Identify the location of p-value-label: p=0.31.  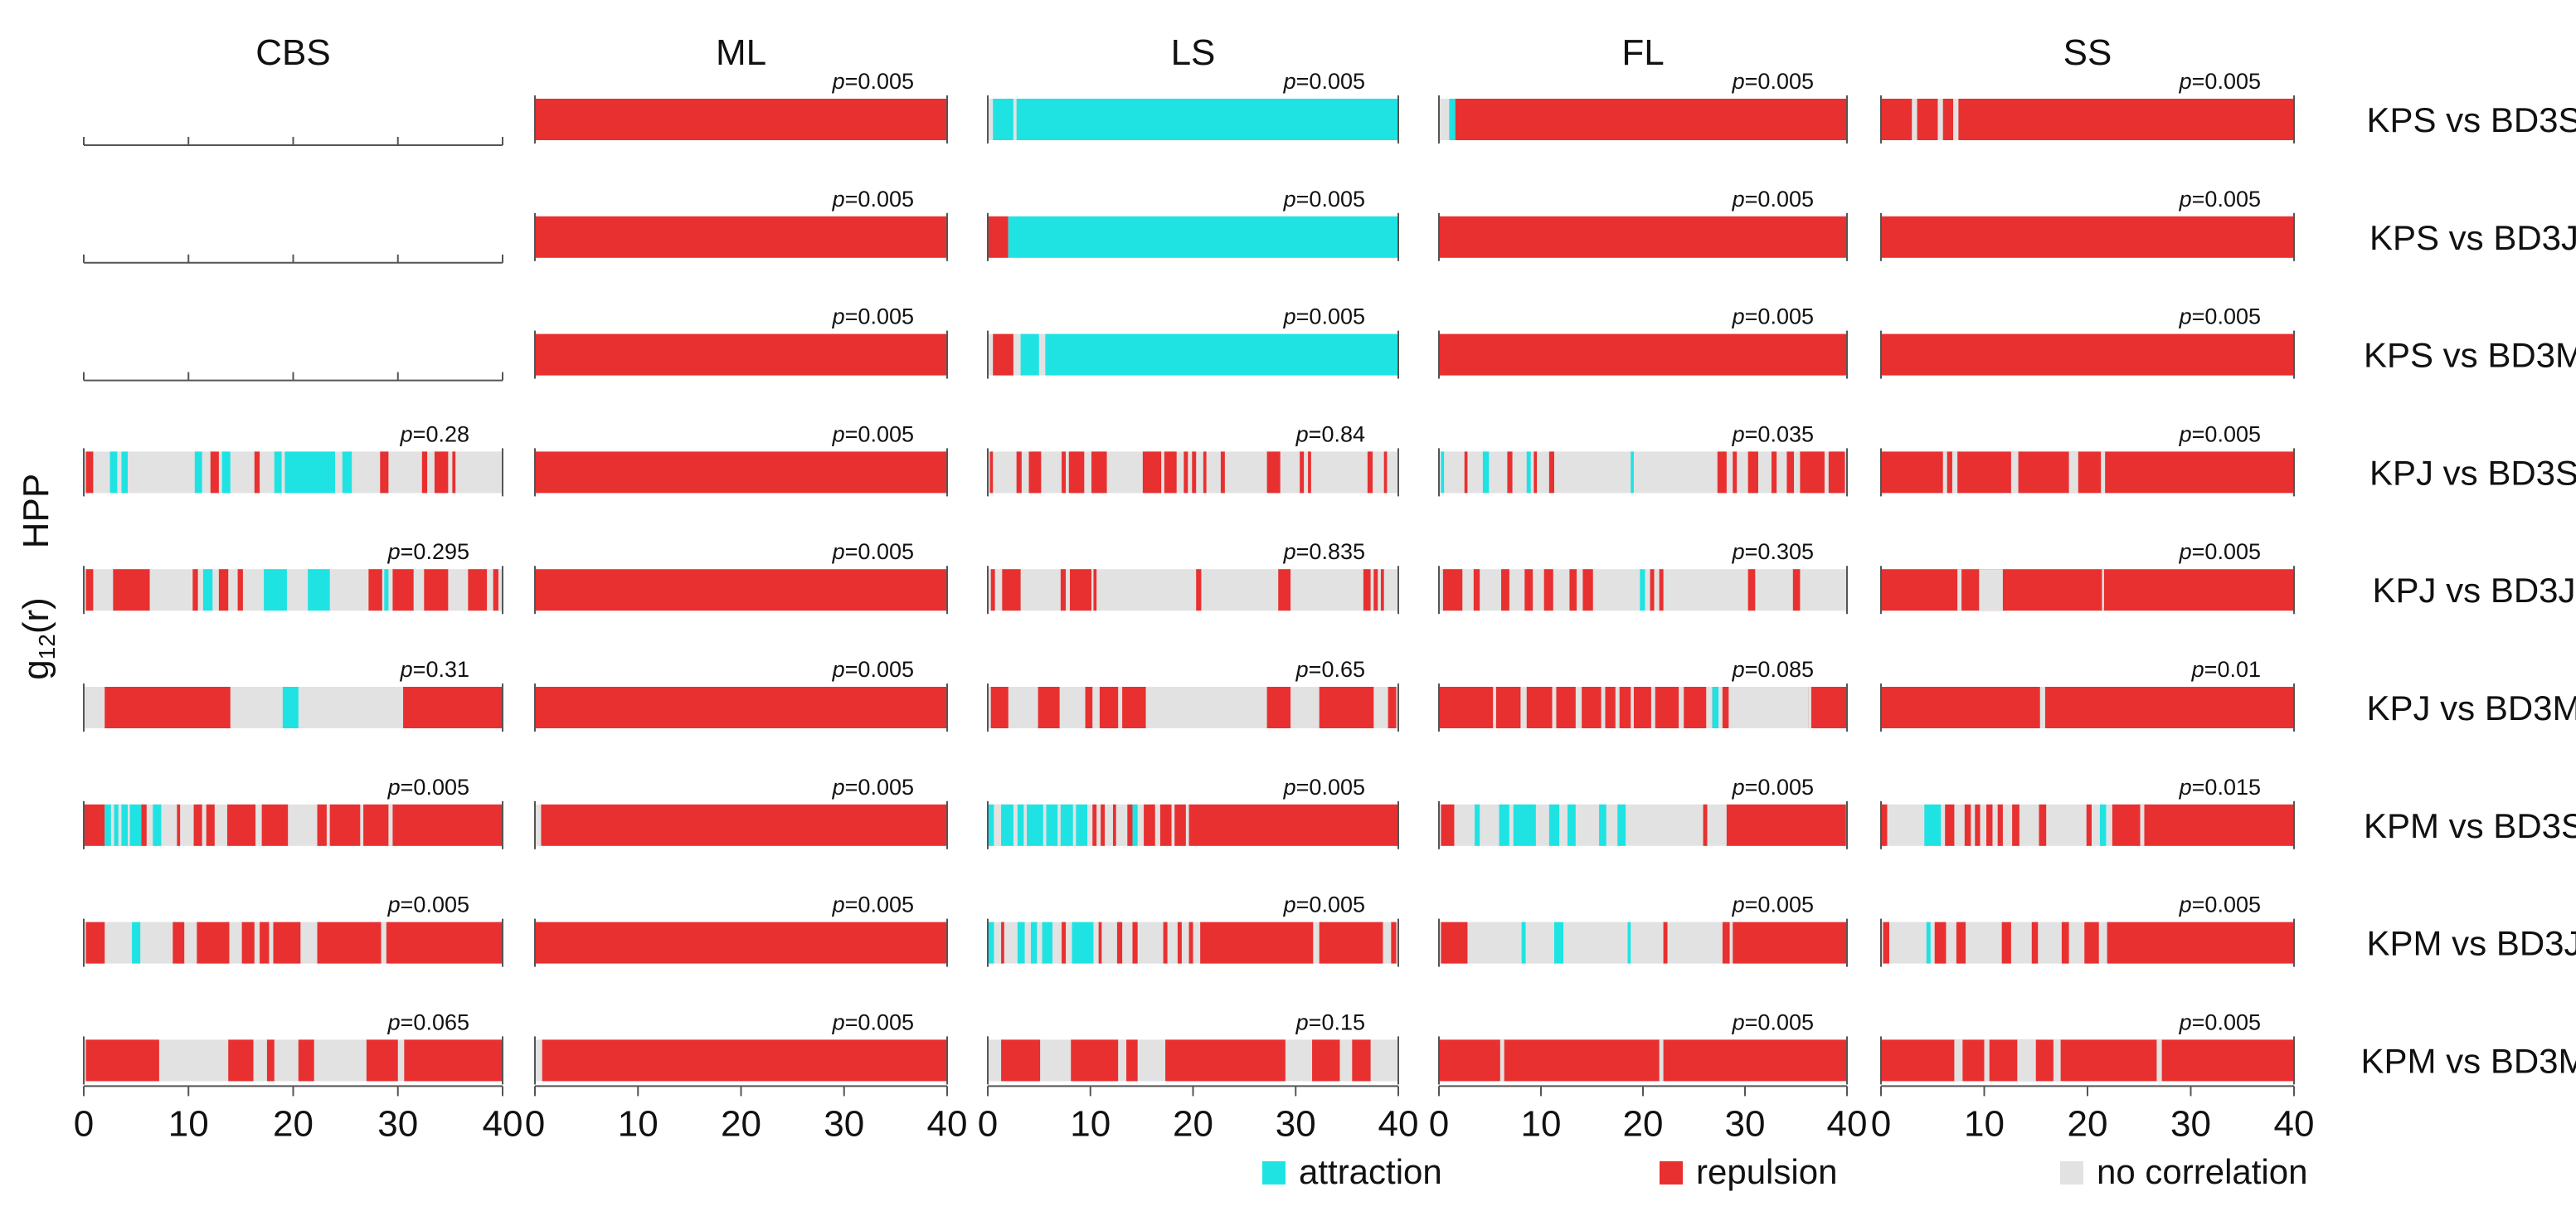
(435, 669).